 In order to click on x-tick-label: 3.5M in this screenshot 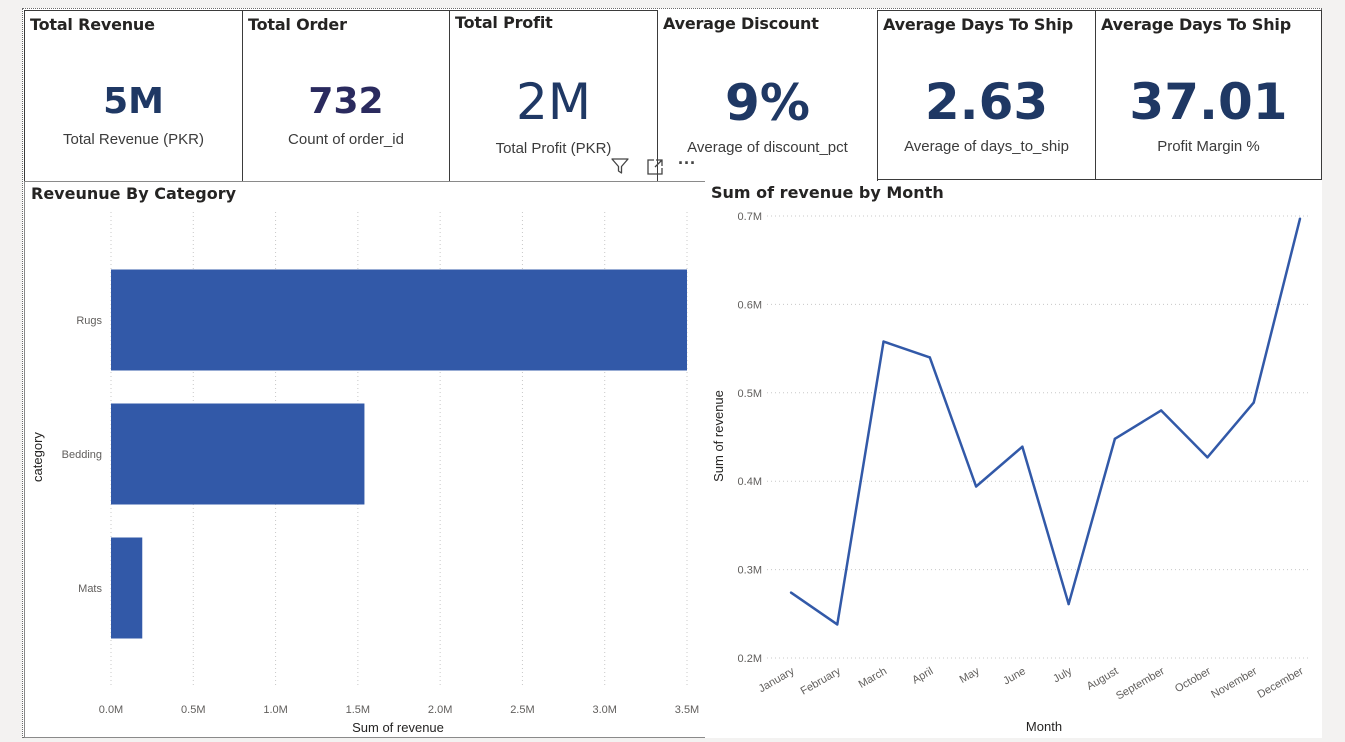, I will do `click(687, 710)`.